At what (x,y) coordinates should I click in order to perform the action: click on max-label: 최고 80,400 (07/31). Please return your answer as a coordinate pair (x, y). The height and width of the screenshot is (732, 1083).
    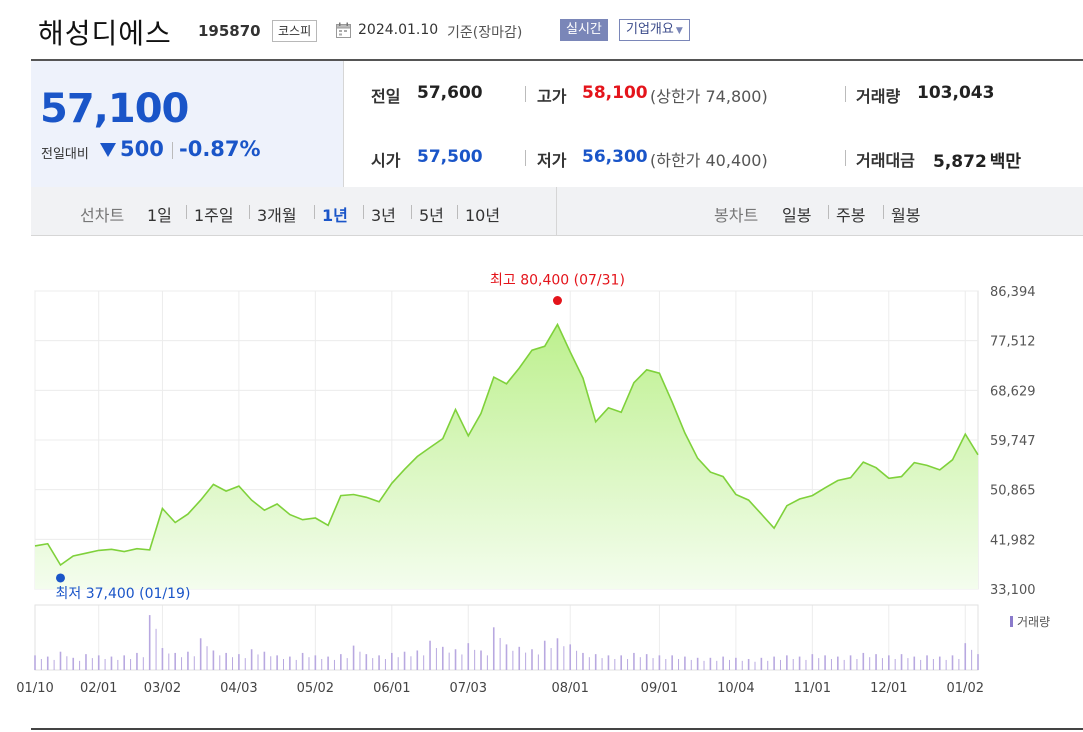
    Looking at the image, I should click on (557, 281).